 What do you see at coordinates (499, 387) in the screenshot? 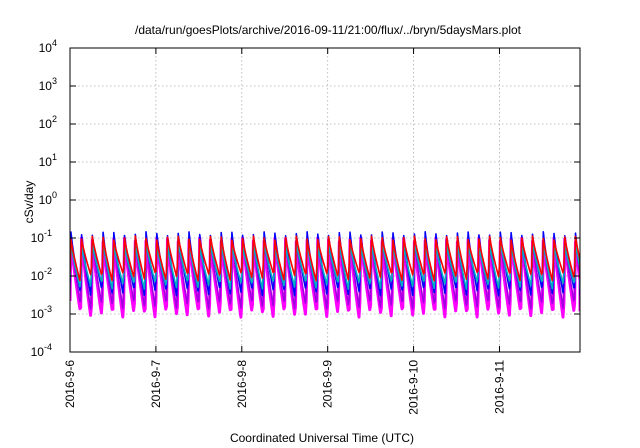
I see `x-tick-label: 2016-9-11` at bounding box center [499, 387].